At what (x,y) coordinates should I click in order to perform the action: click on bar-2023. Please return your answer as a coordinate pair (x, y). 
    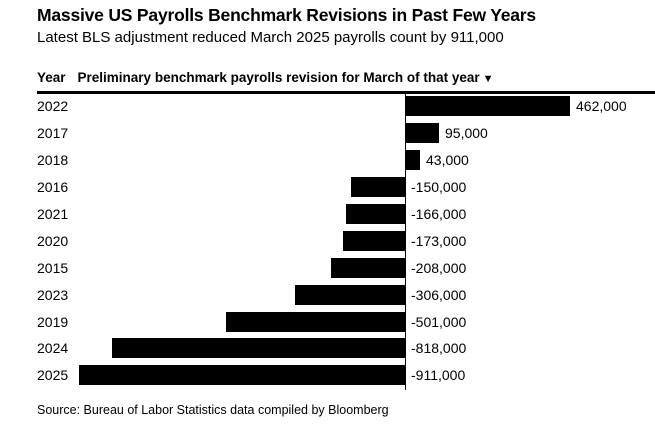
    Looking at the image, I should click on (350, 294).